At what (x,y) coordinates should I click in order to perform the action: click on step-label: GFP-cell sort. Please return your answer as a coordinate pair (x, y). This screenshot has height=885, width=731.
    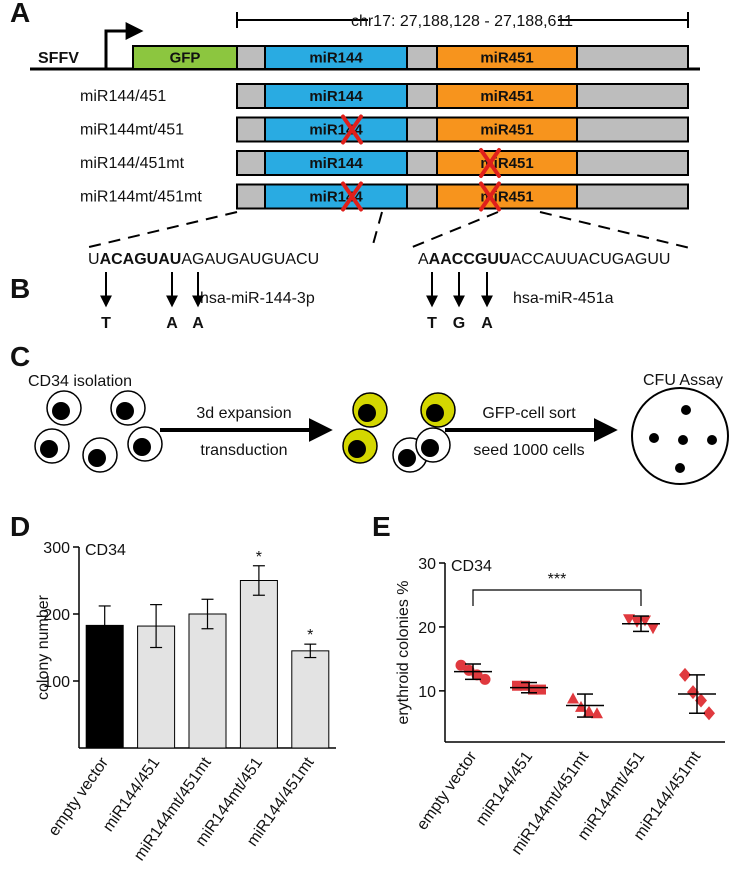
    Looking at the image, I should click on (529, 413).